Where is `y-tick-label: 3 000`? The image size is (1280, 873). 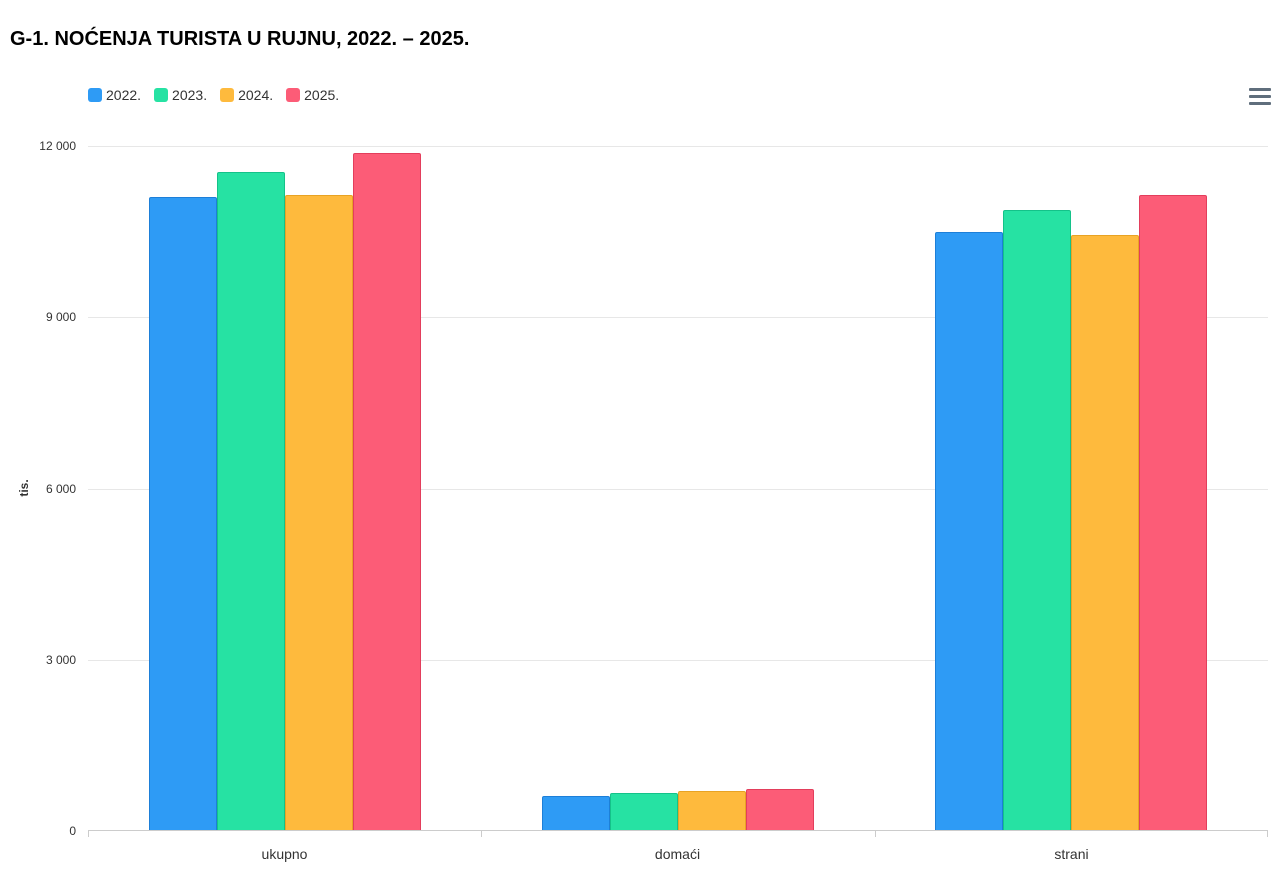
y-tick-label: 3 000 is located at coordinates (60, 660).